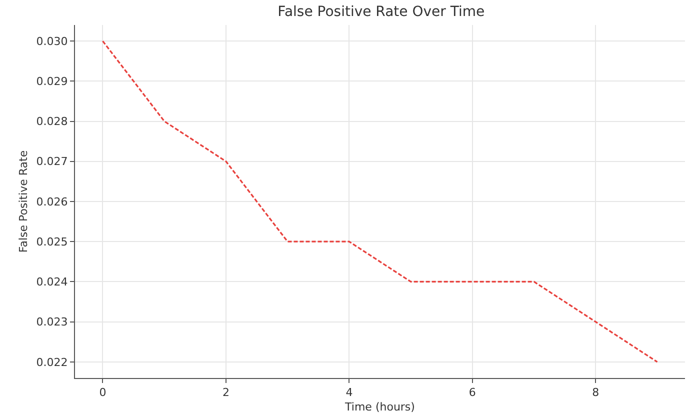  I want to click on y-tick-label: 0.024, so click(52, 282).